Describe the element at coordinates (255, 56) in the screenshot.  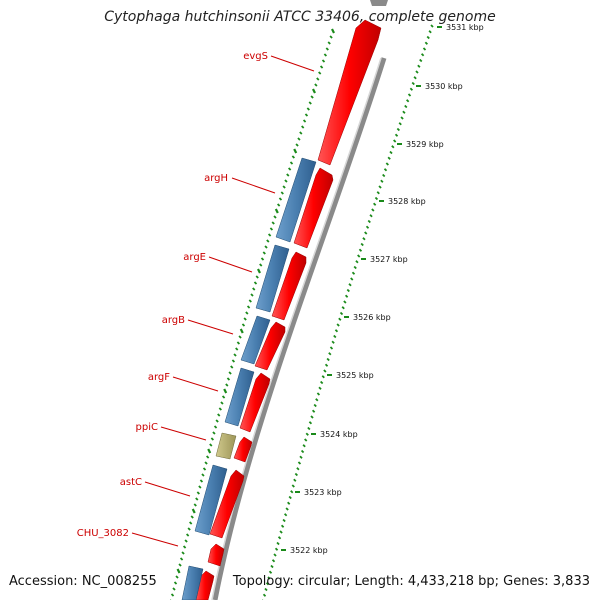
I see `gene-label: evgS` at that location.